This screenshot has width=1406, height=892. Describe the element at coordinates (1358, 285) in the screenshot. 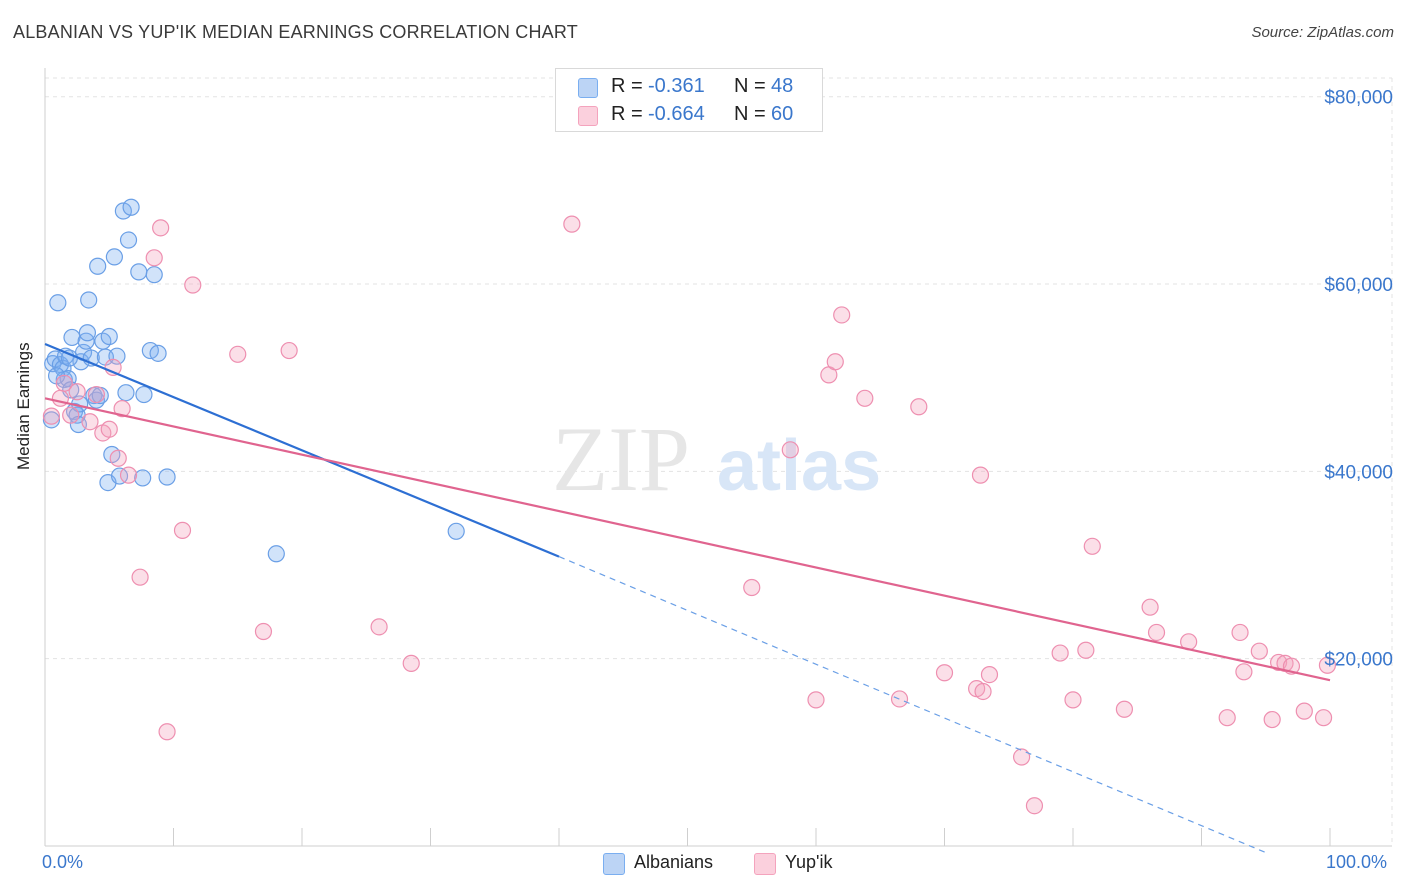

I see `y-tick-label-2: $60,000` at that location.